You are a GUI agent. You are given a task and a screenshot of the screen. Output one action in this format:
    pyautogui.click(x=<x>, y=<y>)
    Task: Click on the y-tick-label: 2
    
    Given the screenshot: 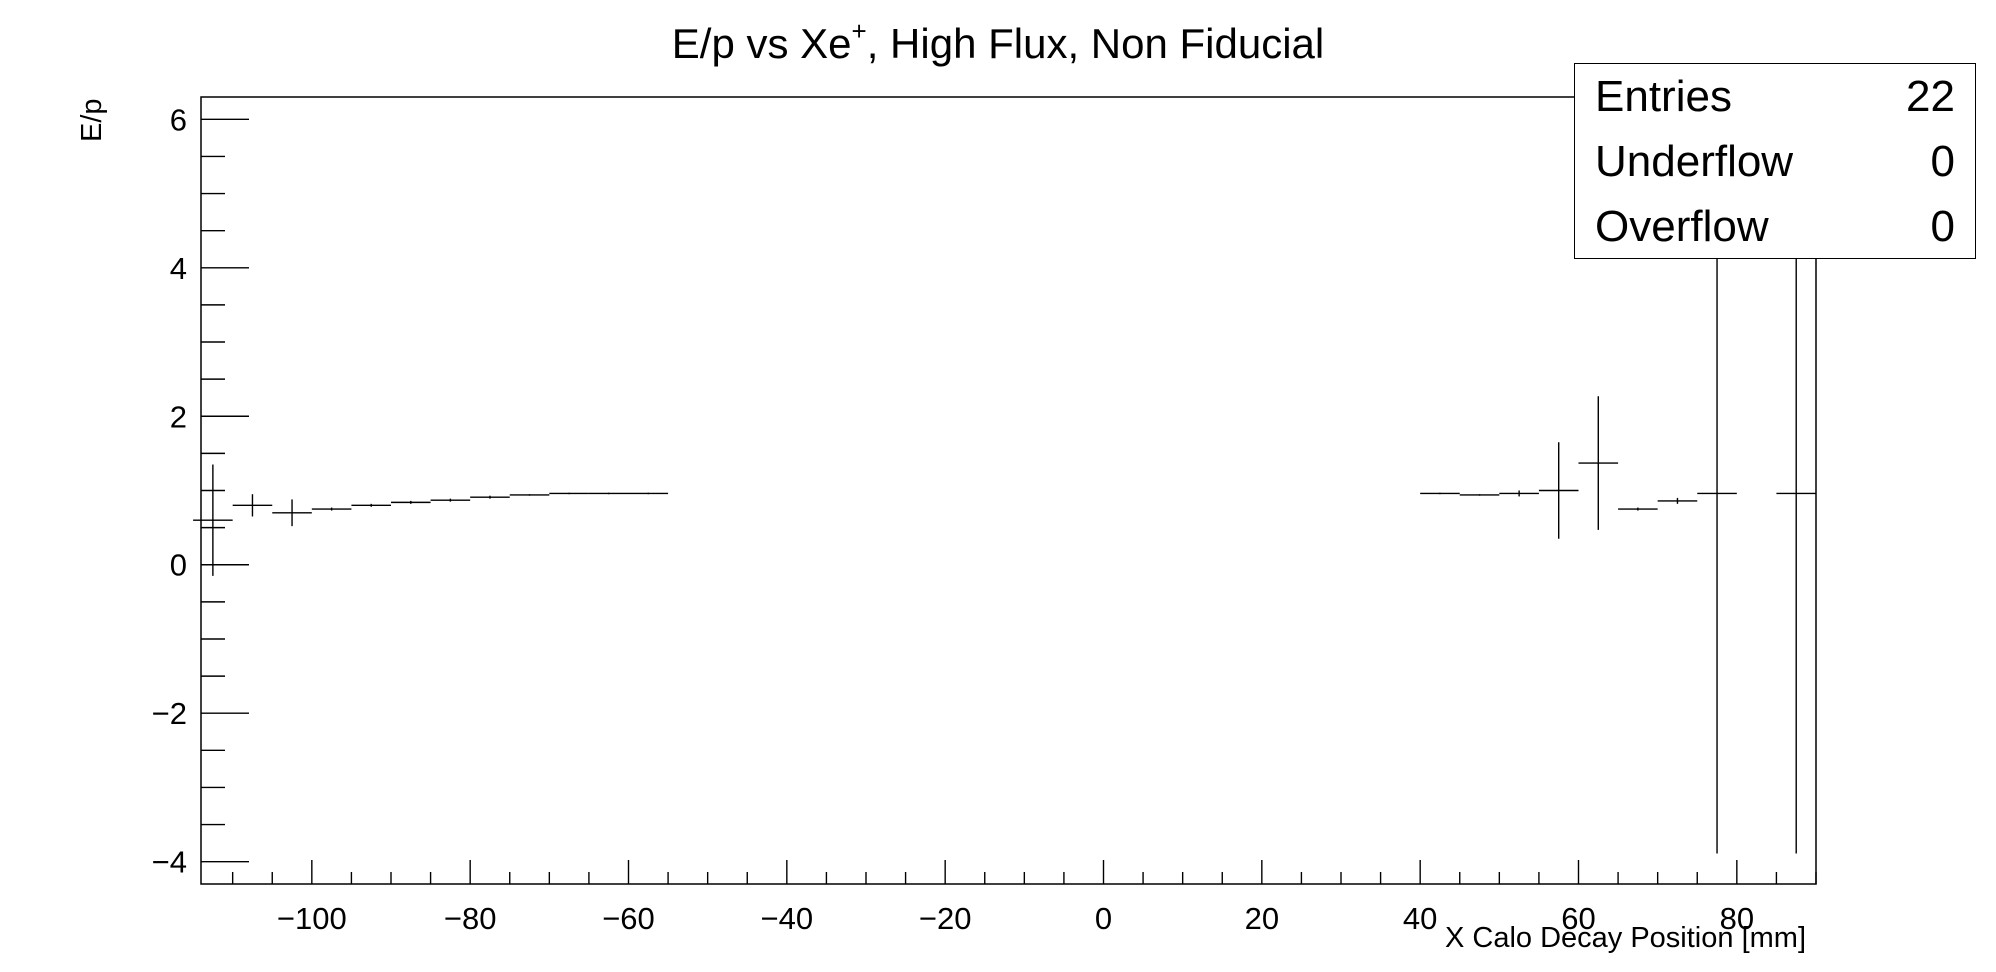 What is the action you would take?
    pyautogui.click(x=178, y=416)
    